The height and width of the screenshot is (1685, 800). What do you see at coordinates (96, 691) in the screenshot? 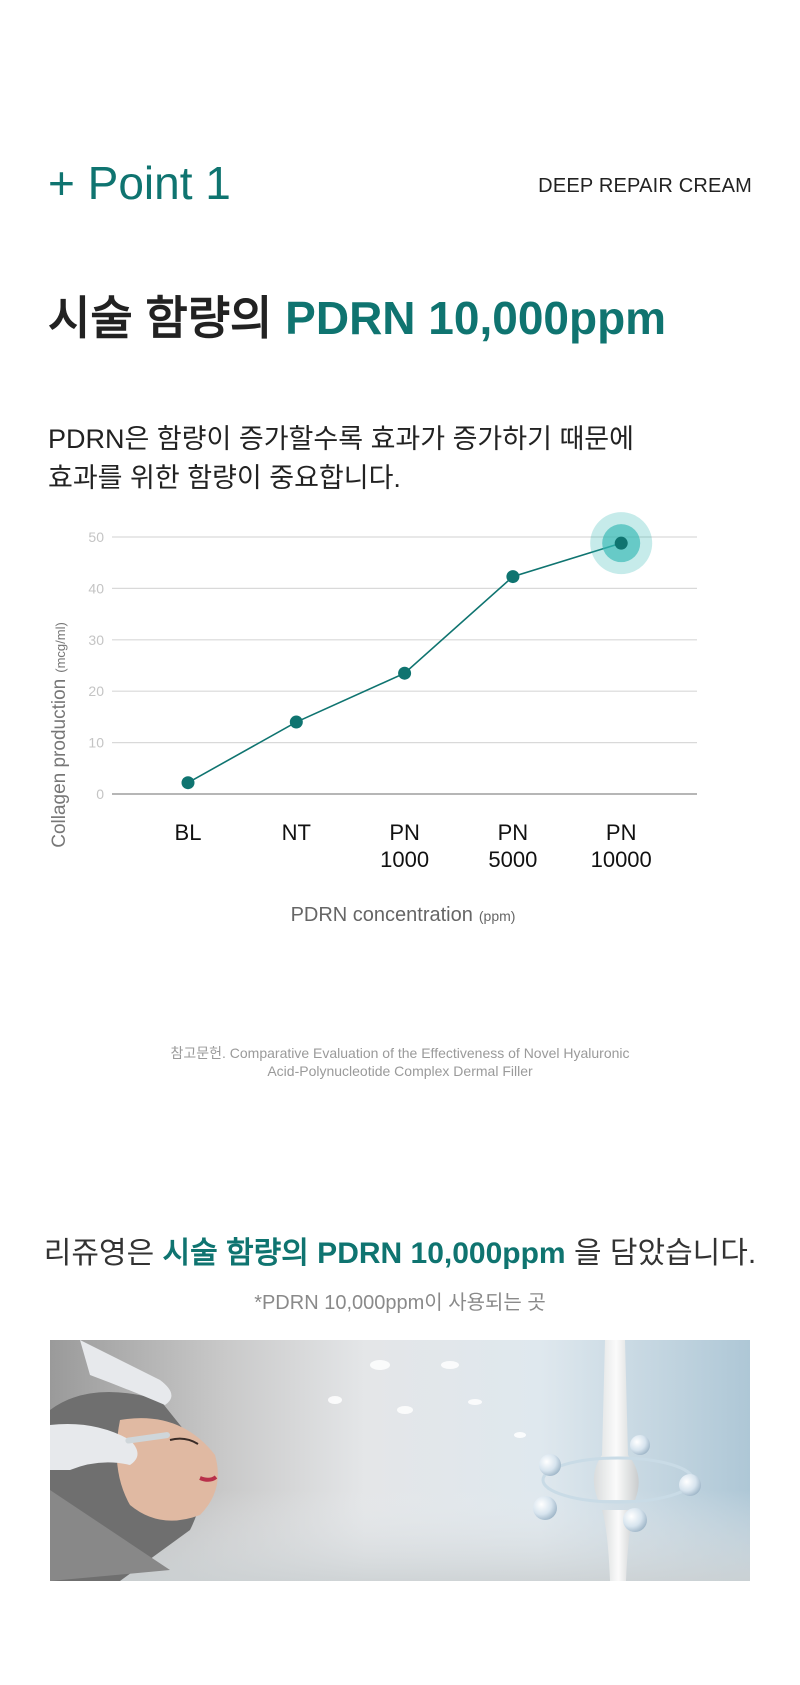
I see `y-tick-label: 20` at bounding box center [96, 691].